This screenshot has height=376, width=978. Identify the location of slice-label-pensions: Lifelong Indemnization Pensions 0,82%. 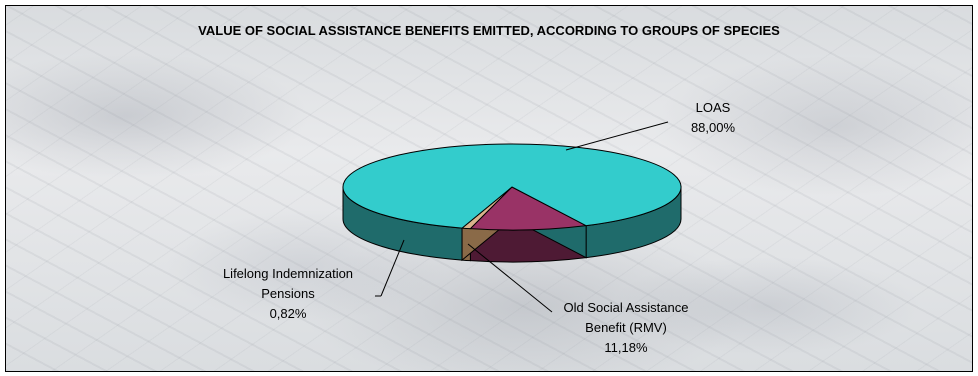
(288, 294).